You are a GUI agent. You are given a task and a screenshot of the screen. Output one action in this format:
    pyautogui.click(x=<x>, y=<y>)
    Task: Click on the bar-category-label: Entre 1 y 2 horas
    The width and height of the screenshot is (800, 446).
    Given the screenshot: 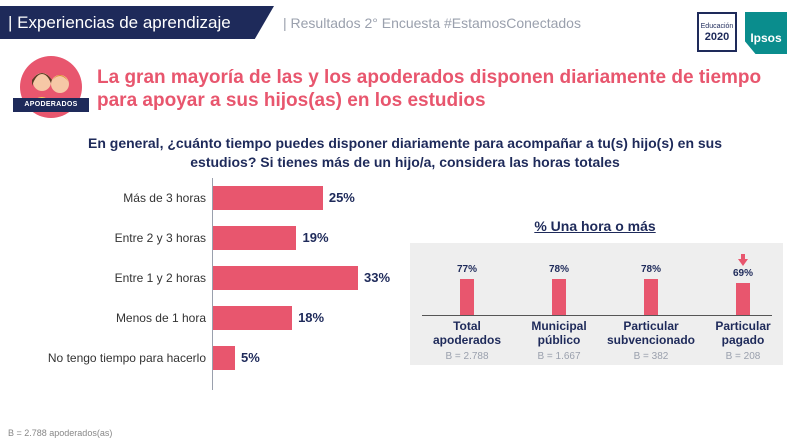 What is the action you would take?
    pyautogui.click(x=160, y=278)
    